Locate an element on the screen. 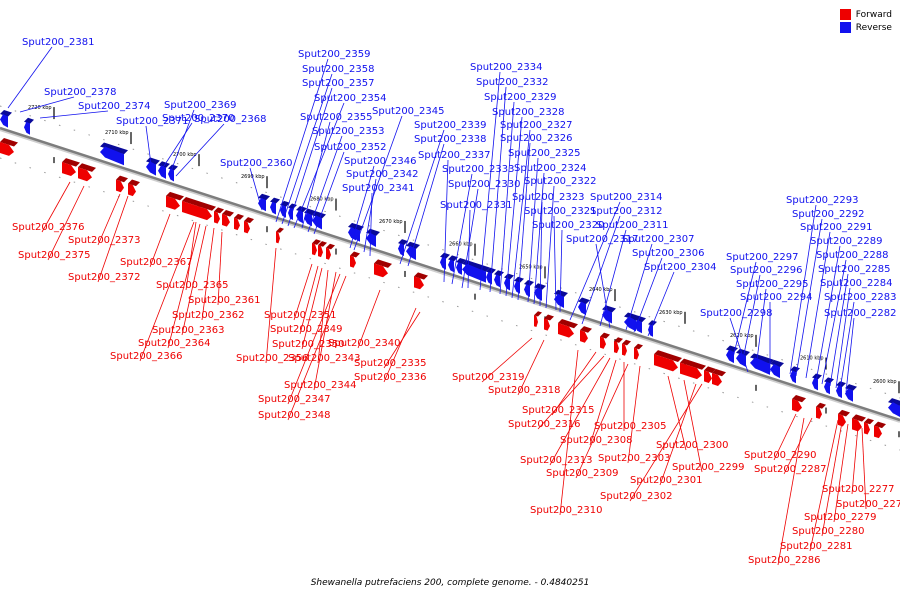 This screenshot has height=600, width=900. gene-label: Sput200_2279 is located at coordinates (840, 517).